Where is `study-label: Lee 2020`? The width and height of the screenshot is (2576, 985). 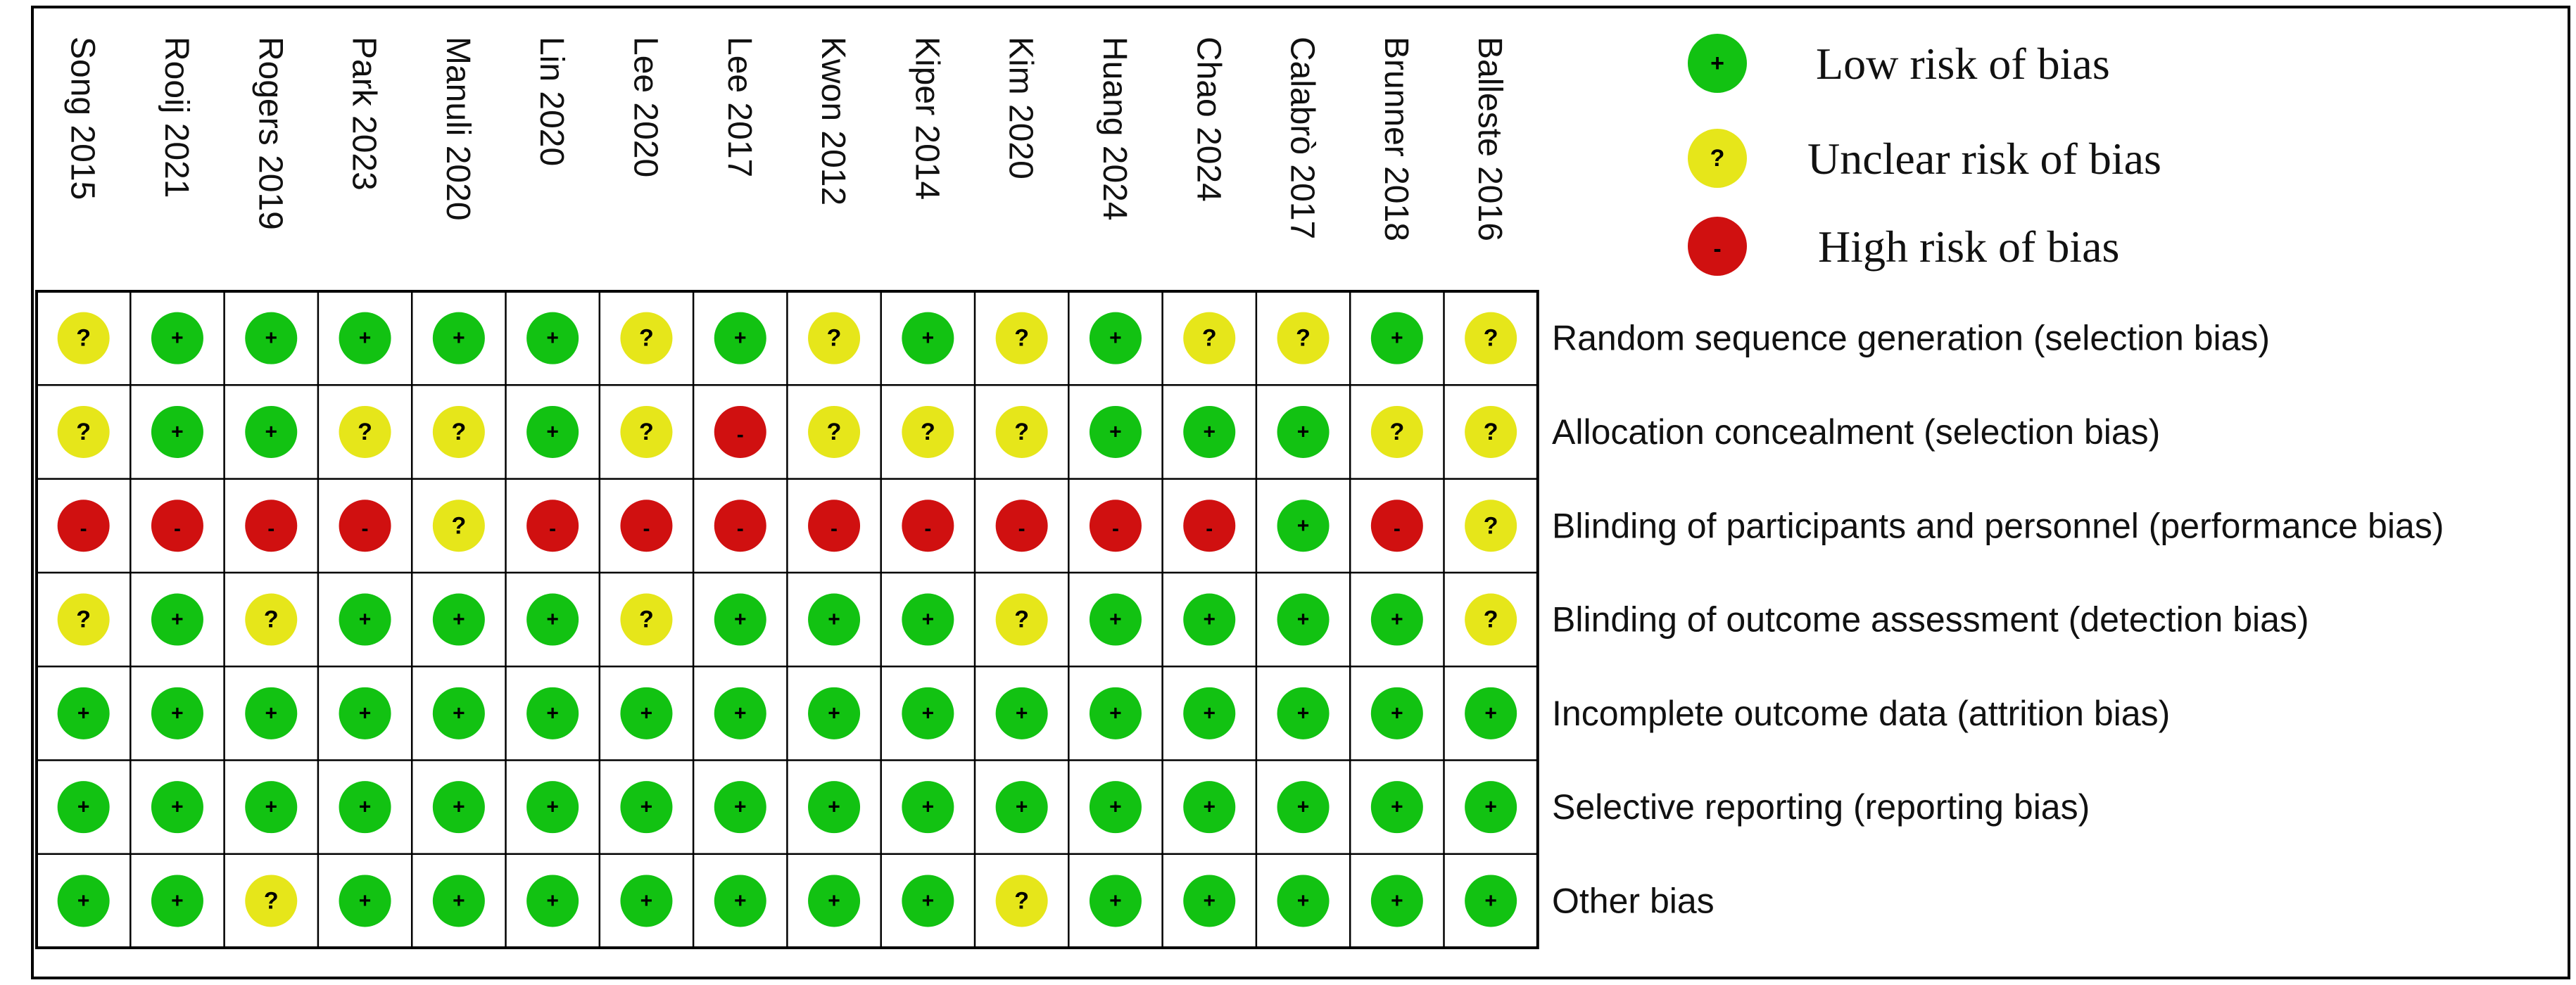 study-label: Lee 2020 is located at coordinates (645, 107).